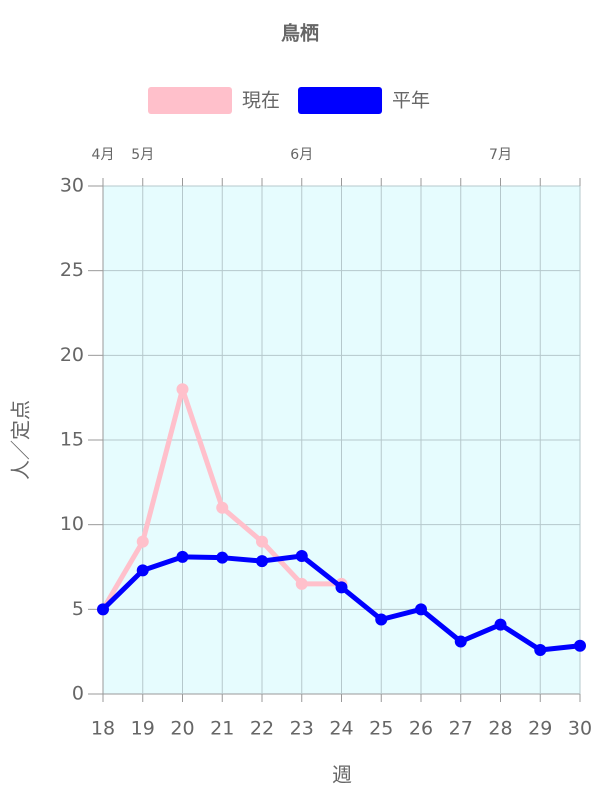  I want to click on x-tick-label: 24, so click(341, 729).